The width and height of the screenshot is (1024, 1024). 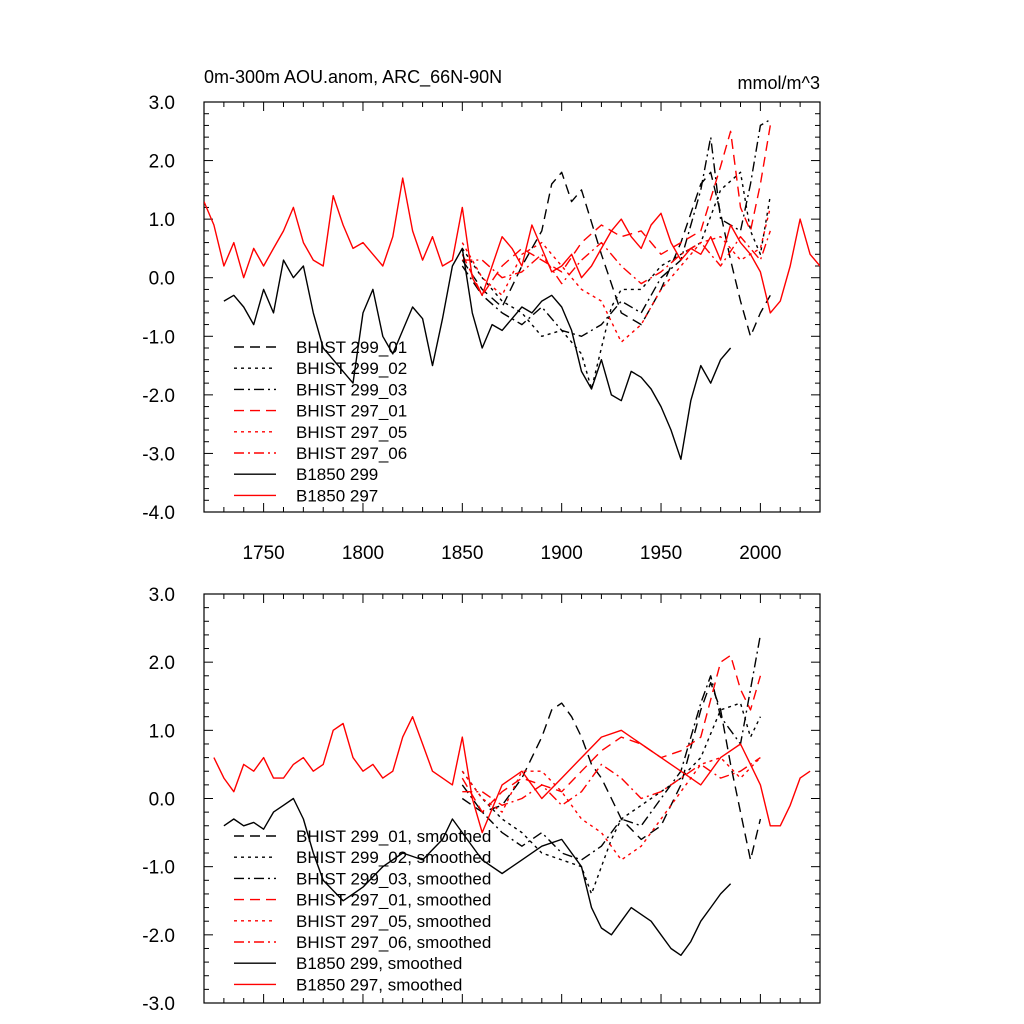 I want to click on top-legend-label: BHIST 297_05, so click(x=351, y=432).